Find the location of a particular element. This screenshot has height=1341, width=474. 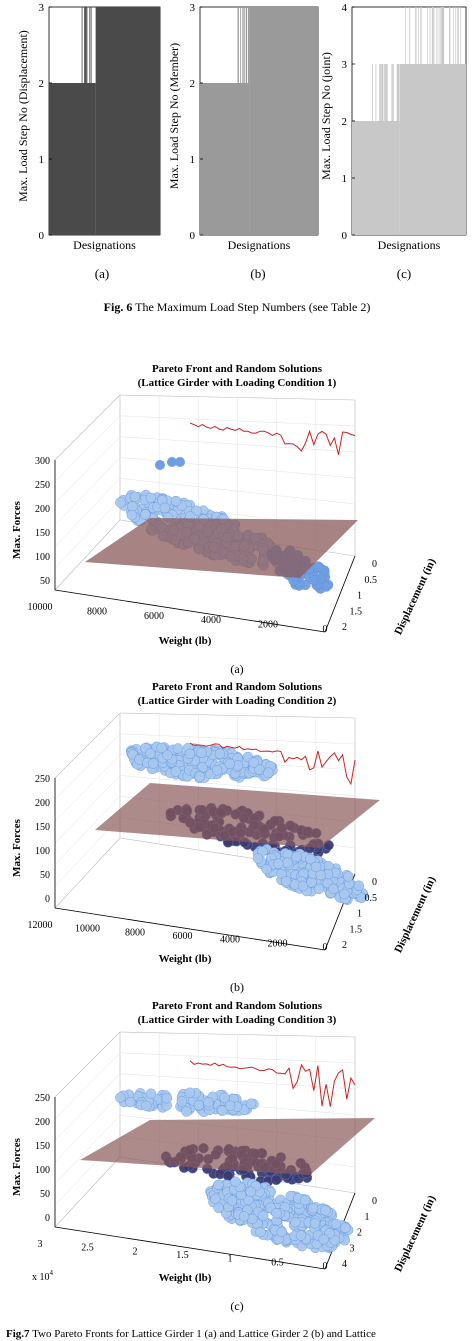

fig7-panel-label: (b) is located at coordinates (237, 987).